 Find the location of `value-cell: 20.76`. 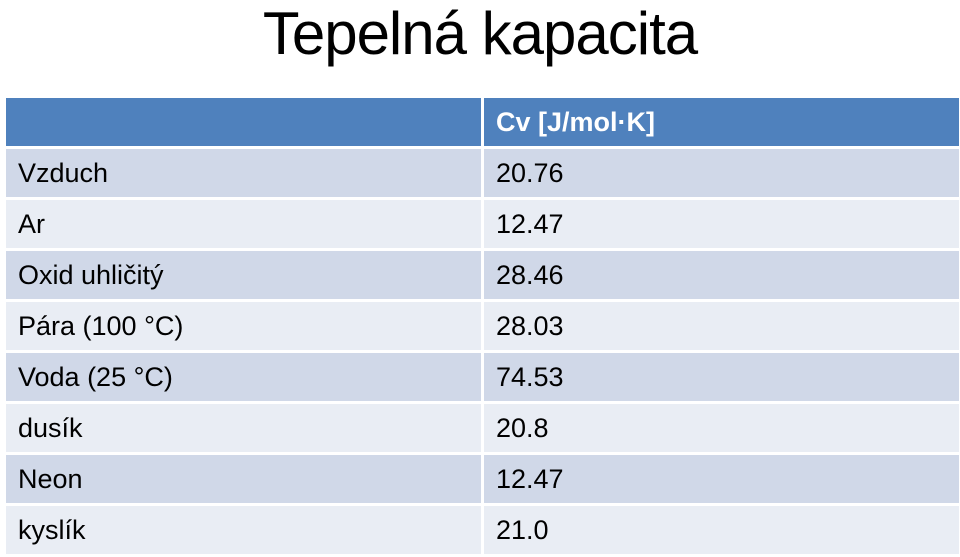

value-cell: 20.76 is located at coordinates (721, 173).